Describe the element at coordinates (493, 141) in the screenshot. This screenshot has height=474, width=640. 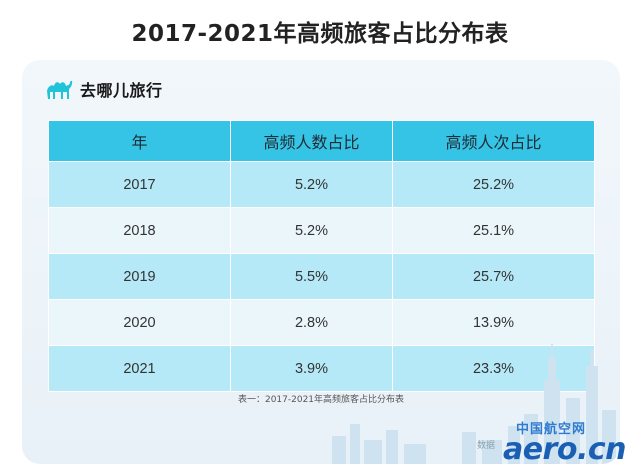
I see `column-header-trips-share: 高频人次占比` at that location.